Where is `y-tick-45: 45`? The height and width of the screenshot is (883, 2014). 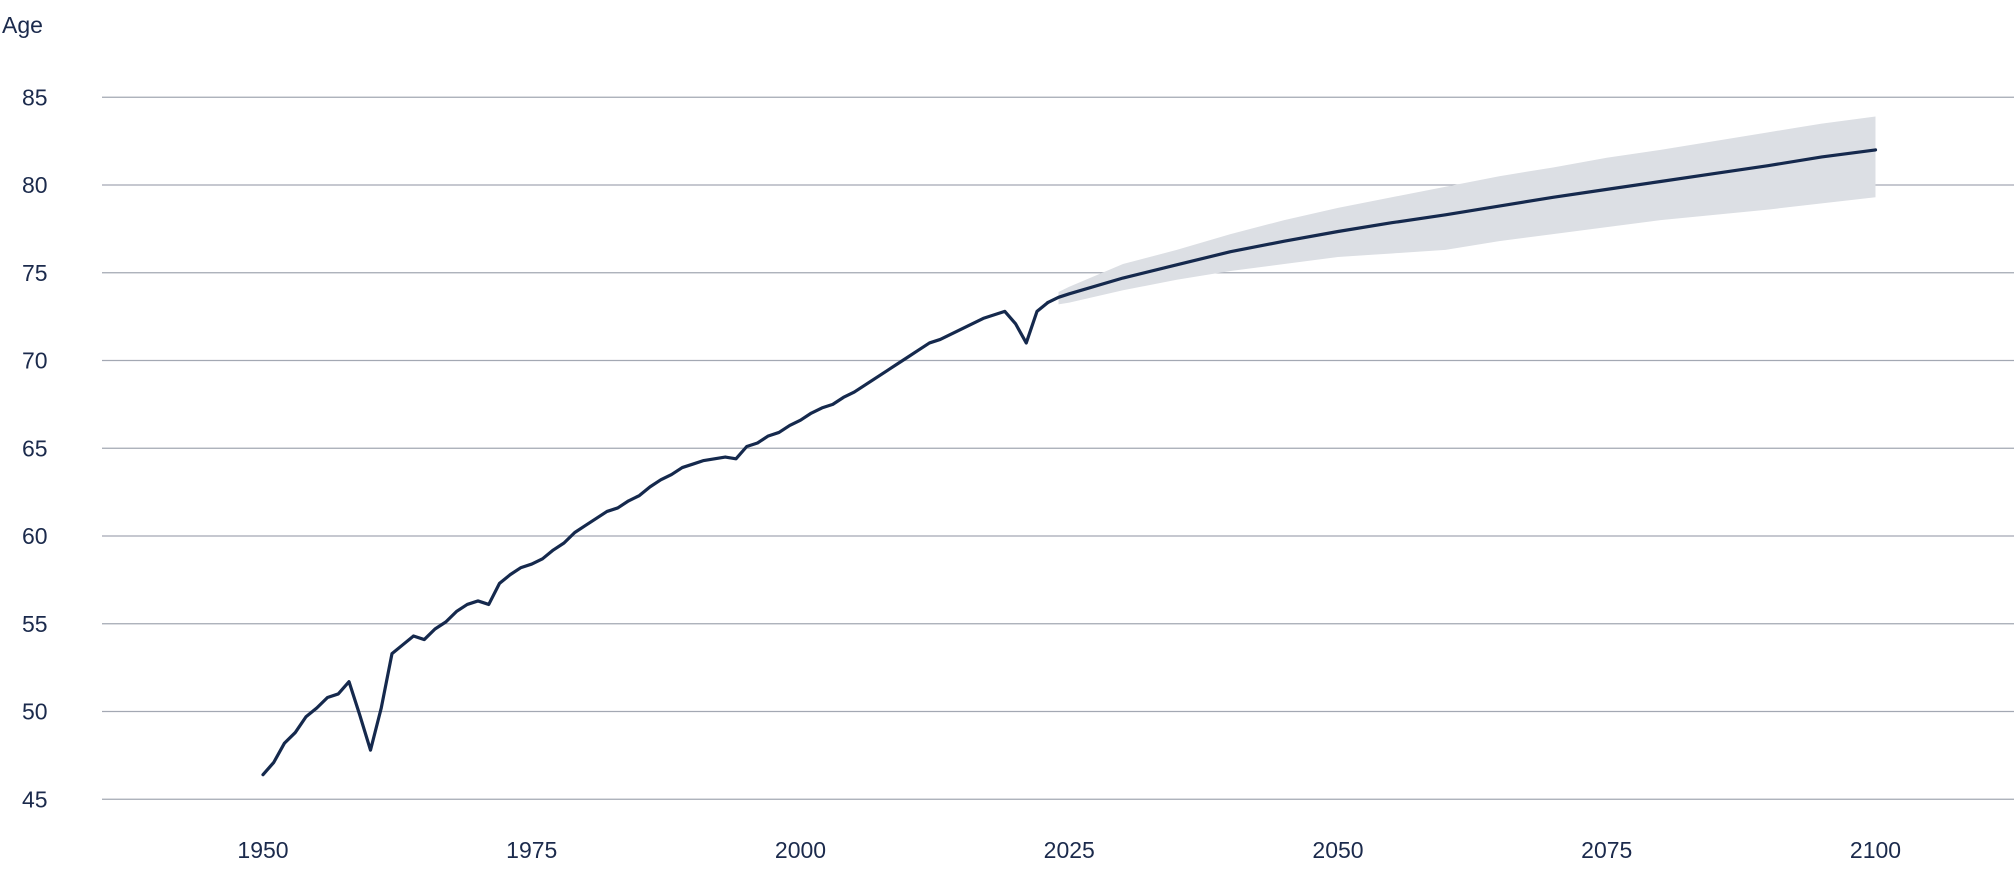 y-tick-45: 45 is located at coordinates (35, 799).